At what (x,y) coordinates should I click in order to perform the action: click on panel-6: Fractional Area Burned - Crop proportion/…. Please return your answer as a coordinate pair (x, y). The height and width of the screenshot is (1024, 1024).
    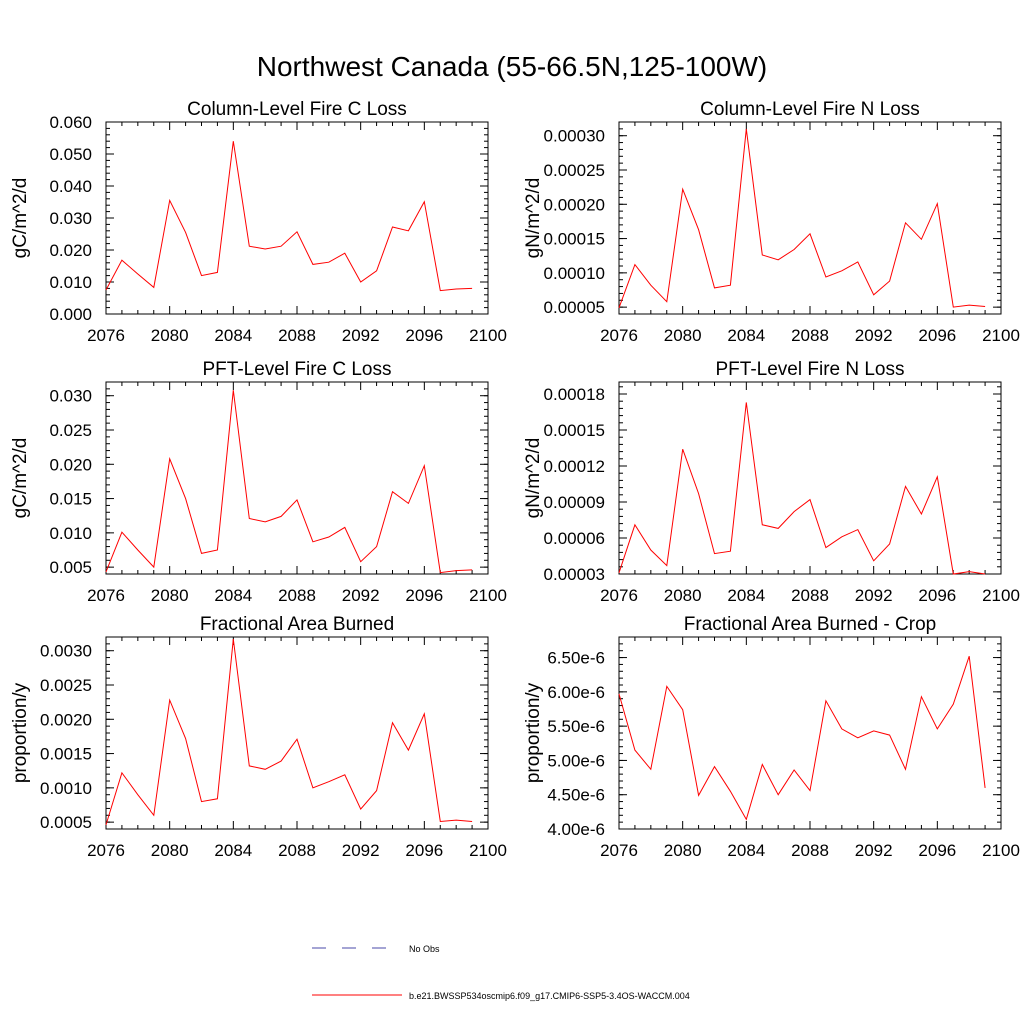
    Looking at the image, I should click on (771, 737).